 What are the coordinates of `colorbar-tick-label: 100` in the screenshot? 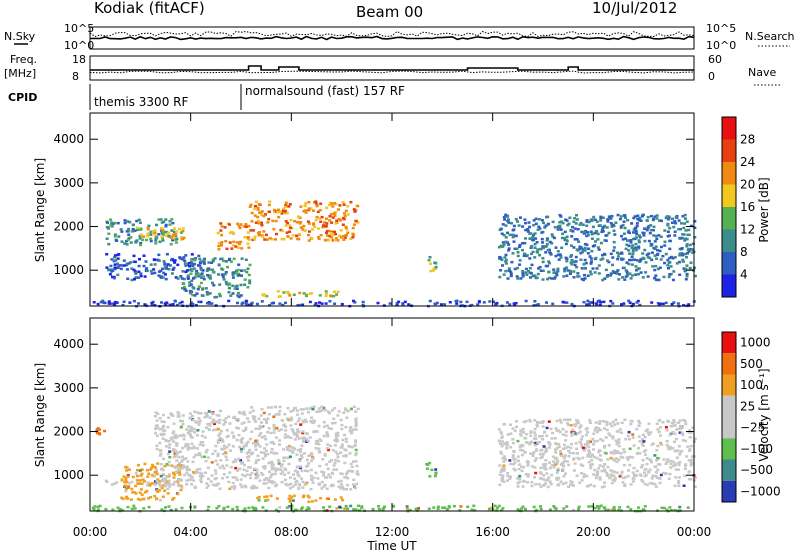 It's located at (751, 385).